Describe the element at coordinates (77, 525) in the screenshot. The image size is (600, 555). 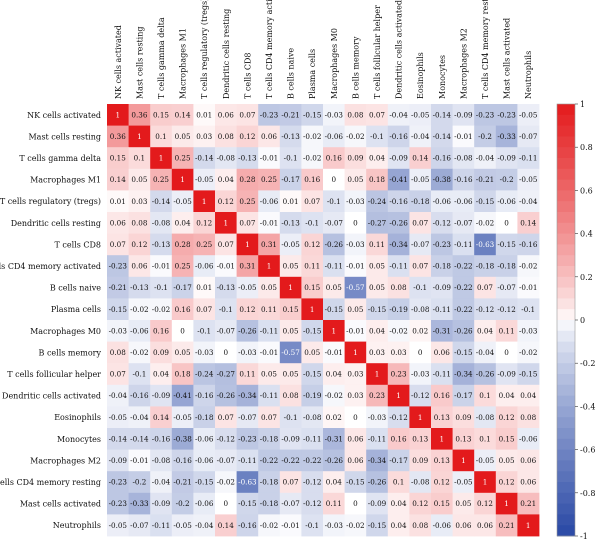
I see `row-label: Neutrophils` at that location.